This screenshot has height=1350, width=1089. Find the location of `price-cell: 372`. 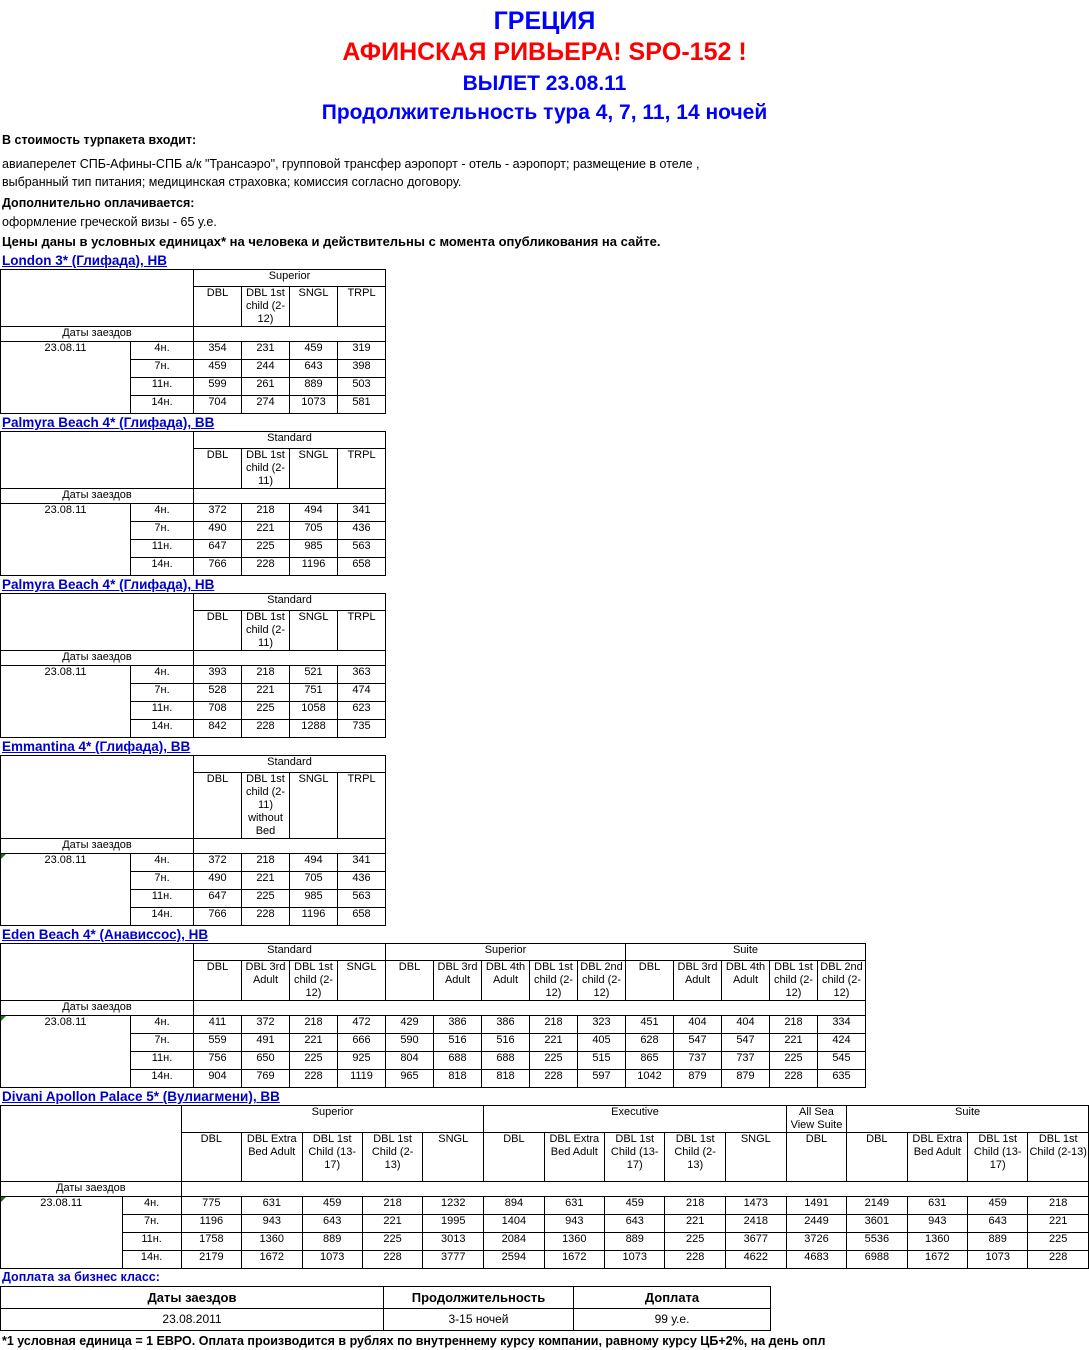

price-cell: 372 is located at coordinates (217, 512).